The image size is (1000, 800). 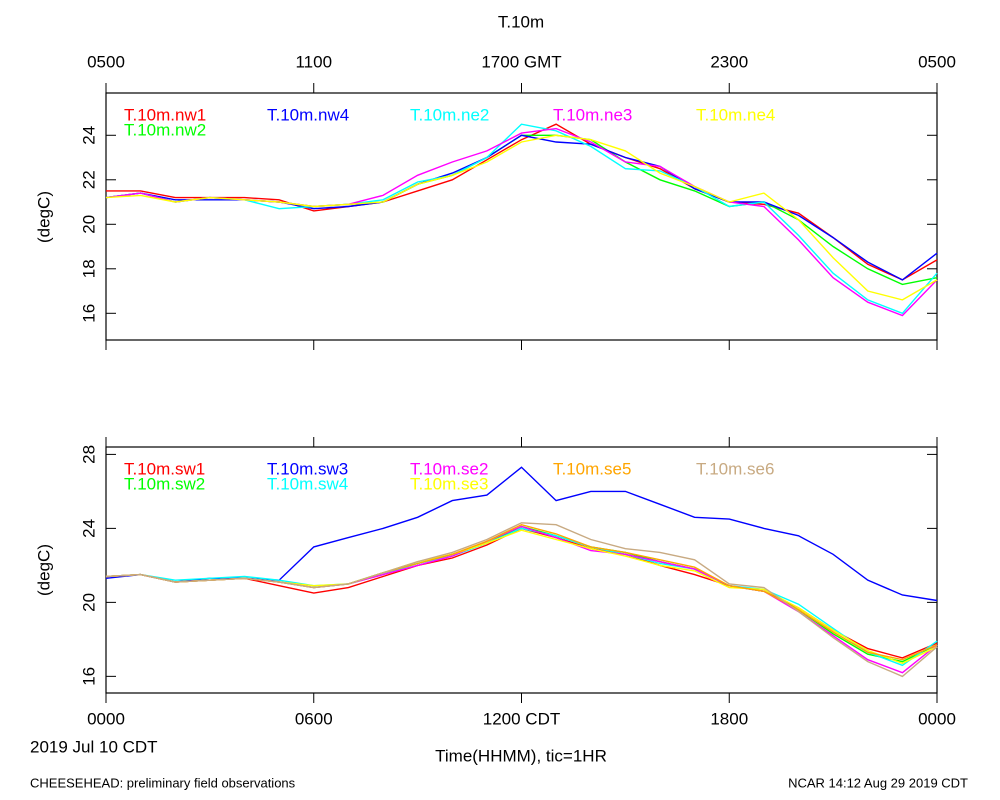 I want to click on legend-entry: T.10m.se6, so click(x=735, y=468).